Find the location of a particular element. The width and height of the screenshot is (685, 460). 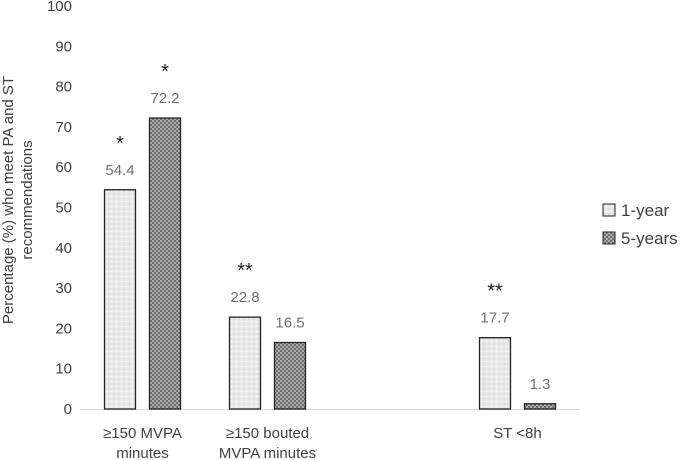

category-label: ST <8h is located at coordinates (517, 433).